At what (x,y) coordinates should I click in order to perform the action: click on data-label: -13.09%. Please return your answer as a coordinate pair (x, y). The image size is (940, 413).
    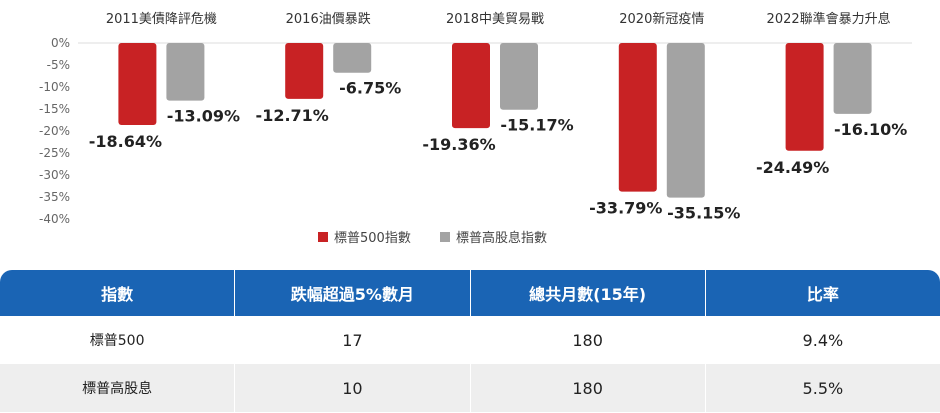
    Looking at the image, I should click on (203, 116).